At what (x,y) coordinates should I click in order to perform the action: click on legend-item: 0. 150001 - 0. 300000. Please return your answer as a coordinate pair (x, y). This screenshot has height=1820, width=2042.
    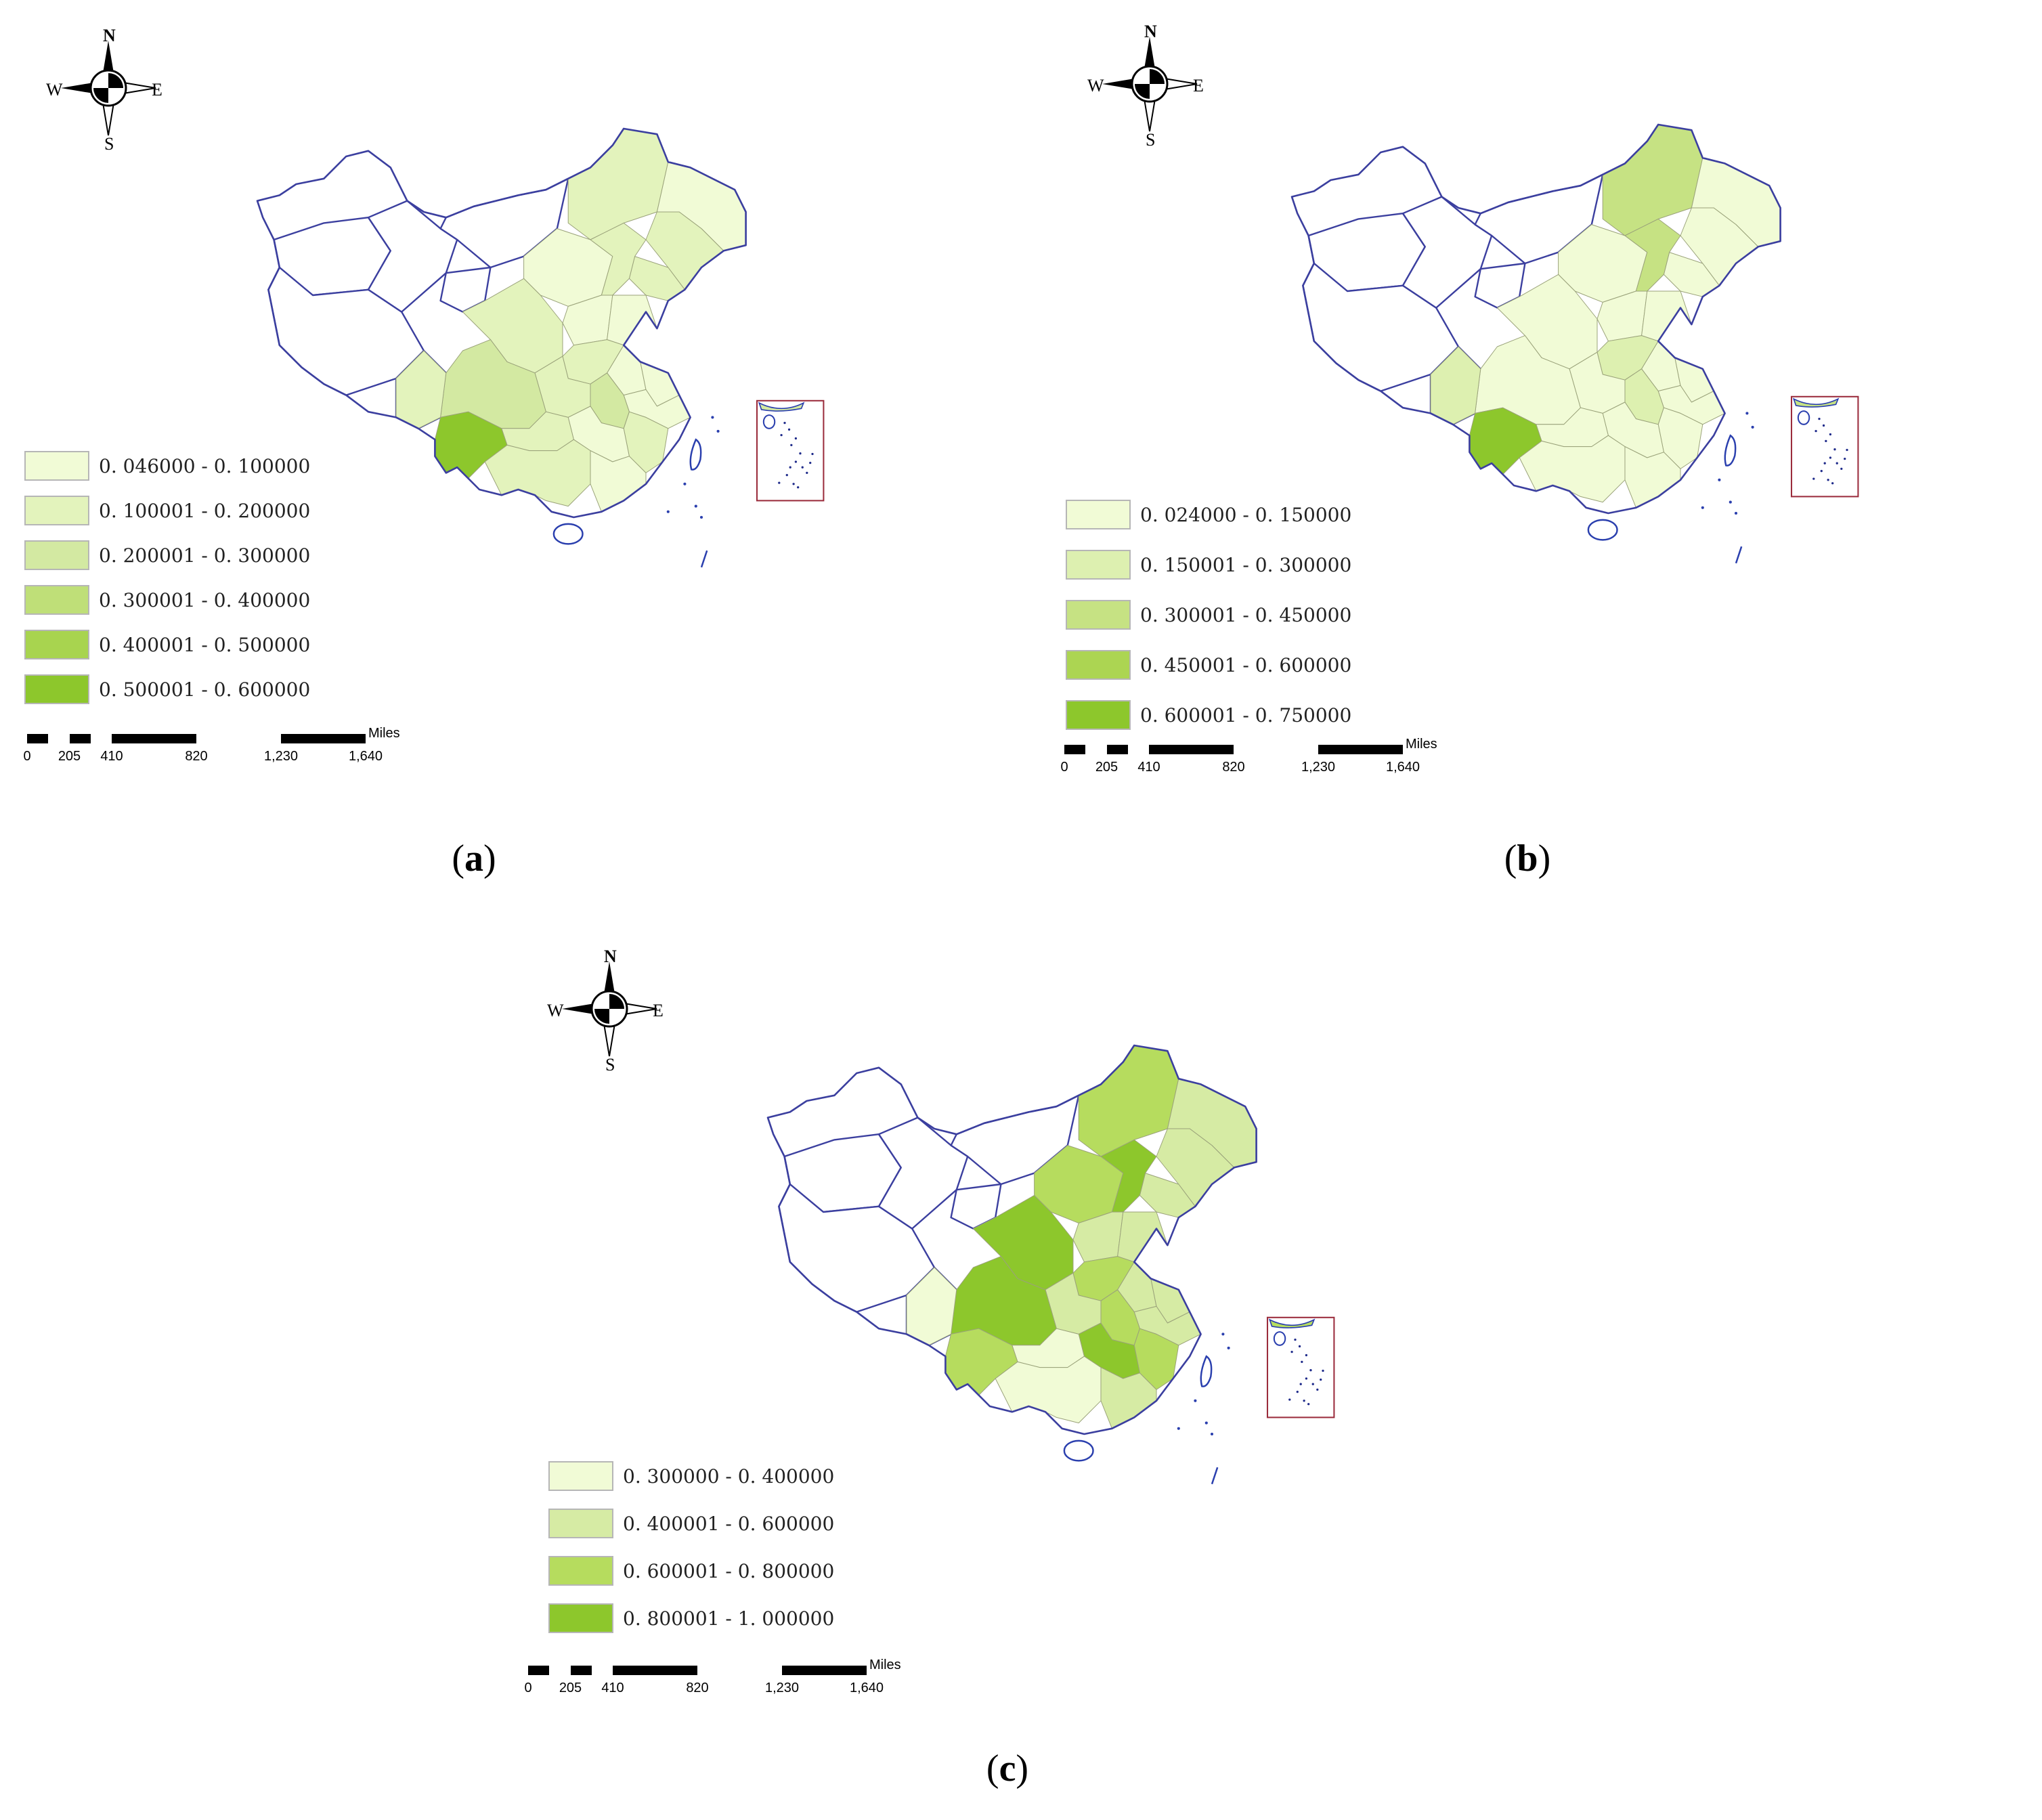
    Looking at the image, I should click on (1242, 566).